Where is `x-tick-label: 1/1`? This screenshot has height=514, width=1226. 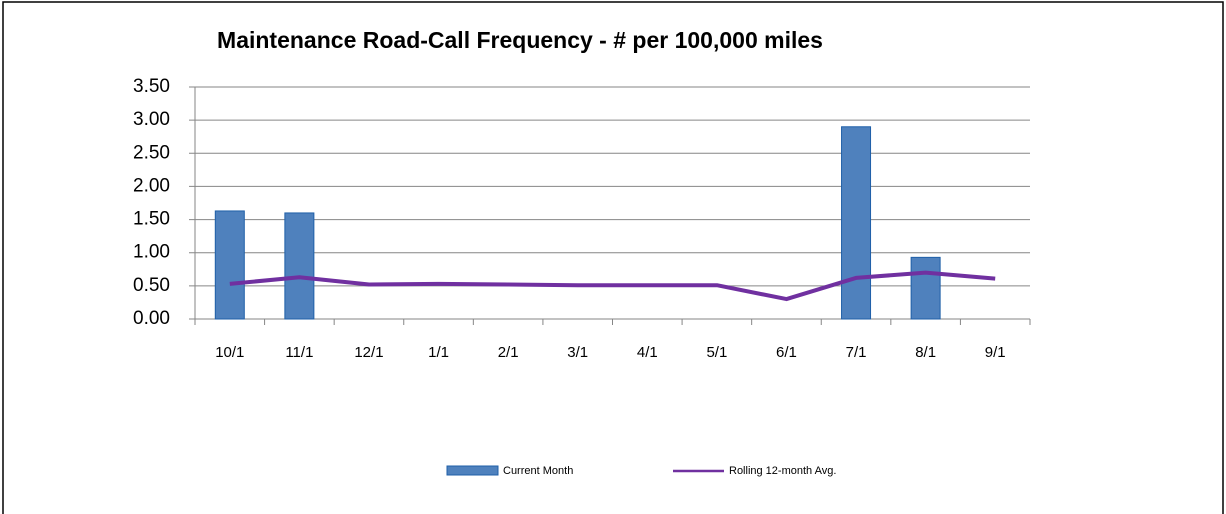
x-tick-label: 1/1 is located at coordinates (438, 352).